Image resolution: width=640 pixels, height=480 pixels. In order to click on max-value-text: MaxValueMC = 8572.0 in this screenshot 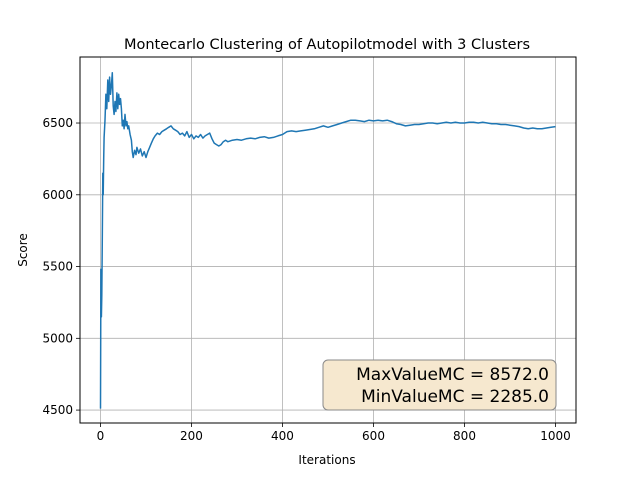, I will do `click(452, 375)`.